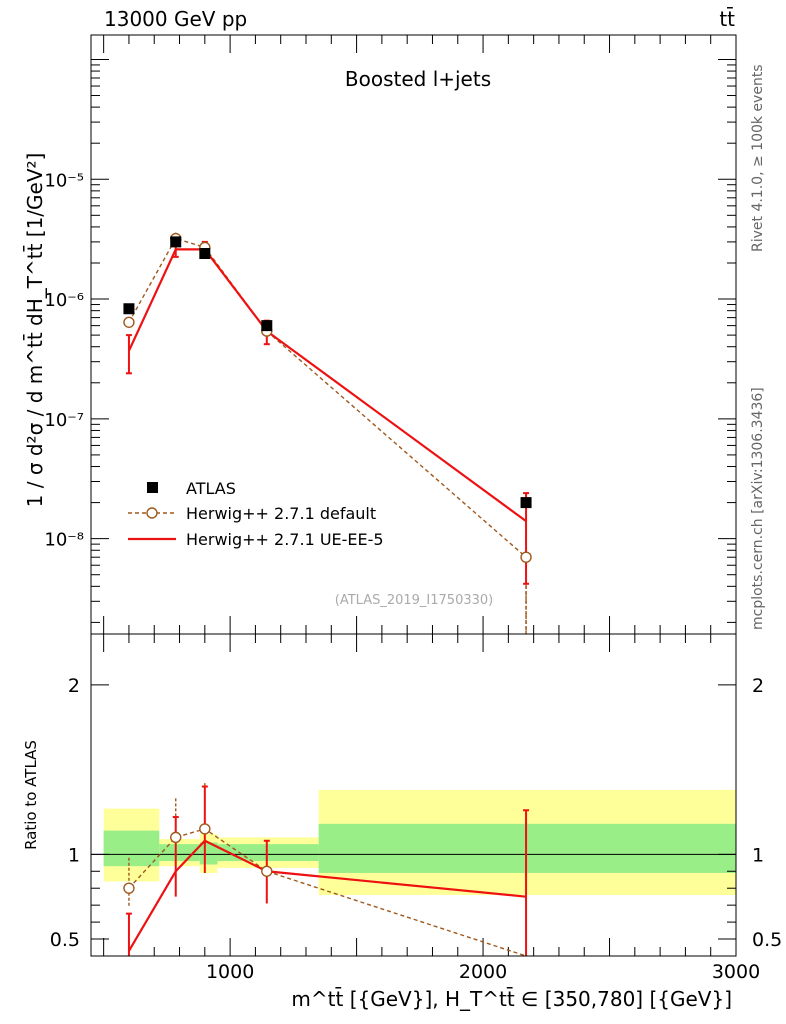 This screenshot has width=786, height=1024. What do you see at coordinates (414, 600) in the screenshot?
I see `analysis-label: (ATLAS_2019_I1750330)` at bounding box center [414, 600].